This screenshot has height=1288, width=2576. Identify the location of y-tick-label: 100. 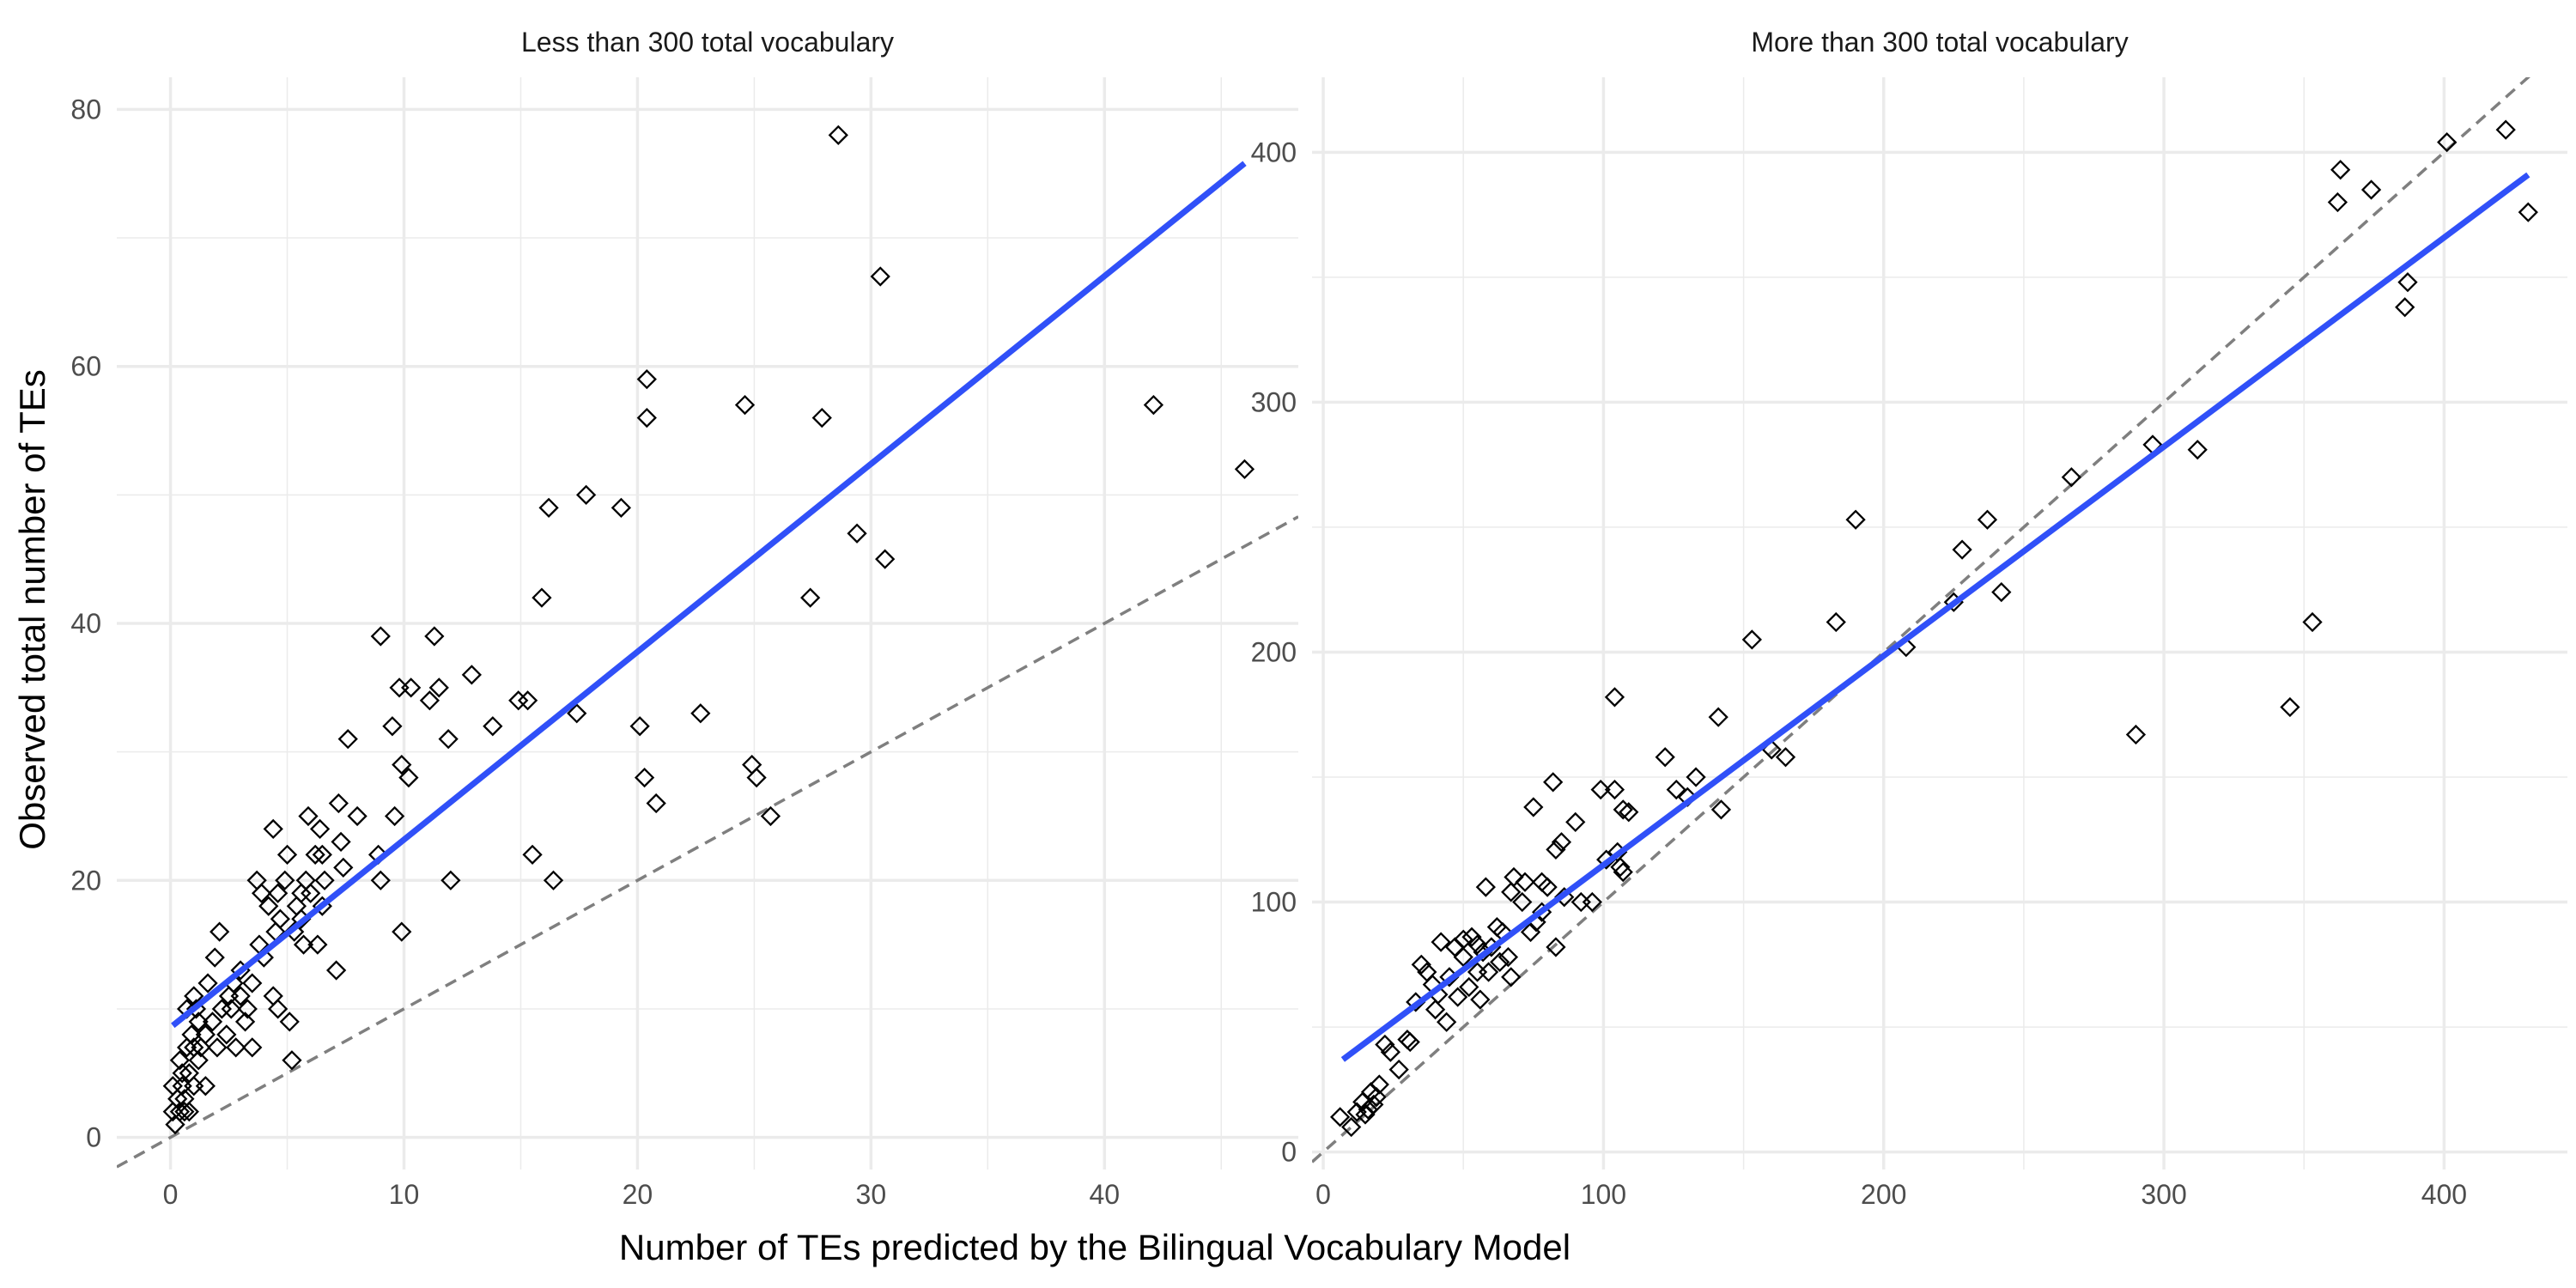
(1274, 903).